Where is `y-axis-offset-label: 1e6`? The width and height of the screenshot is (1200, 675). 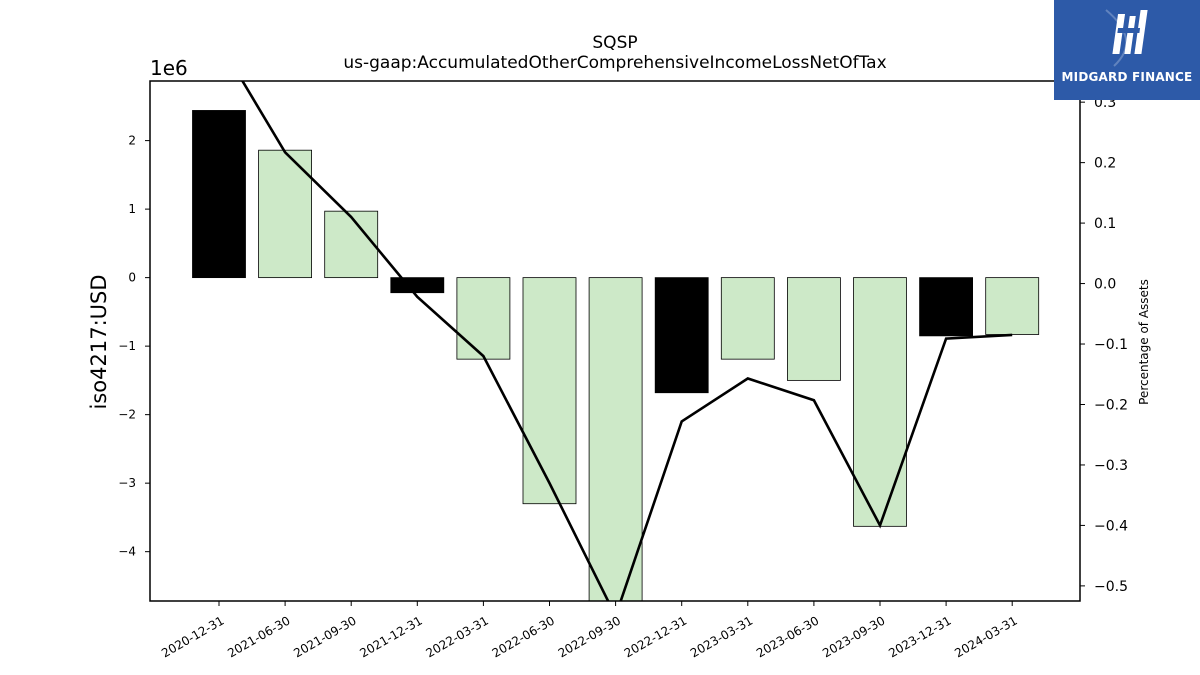 y-axis-offset-label: 1e6 is located at coordinates (169, 68).